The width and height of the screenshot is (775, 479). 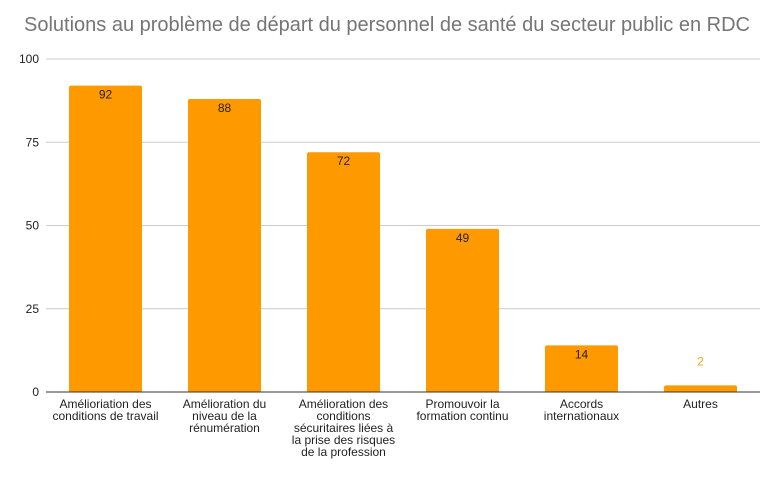 I want to click on x-tick-label-line: Amélioration des, so click(x=343, y=404).